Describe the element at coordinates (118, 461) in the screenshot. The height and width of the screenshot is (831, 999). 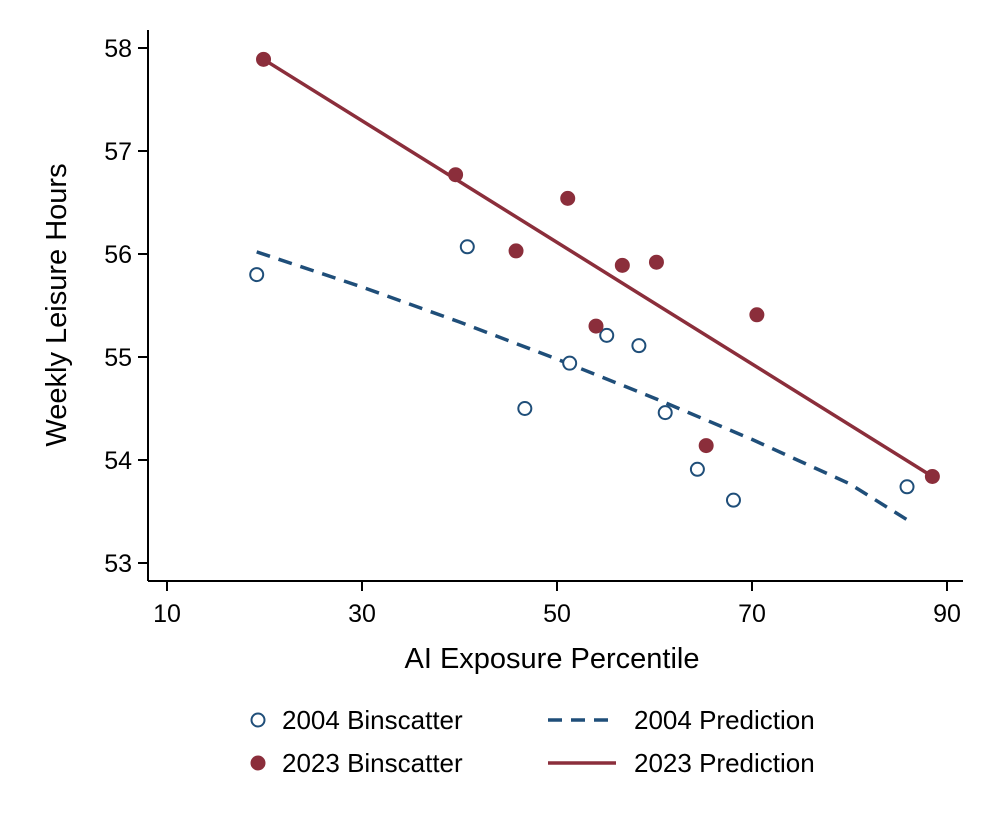
I see `y-tick-label: 54` at that location.